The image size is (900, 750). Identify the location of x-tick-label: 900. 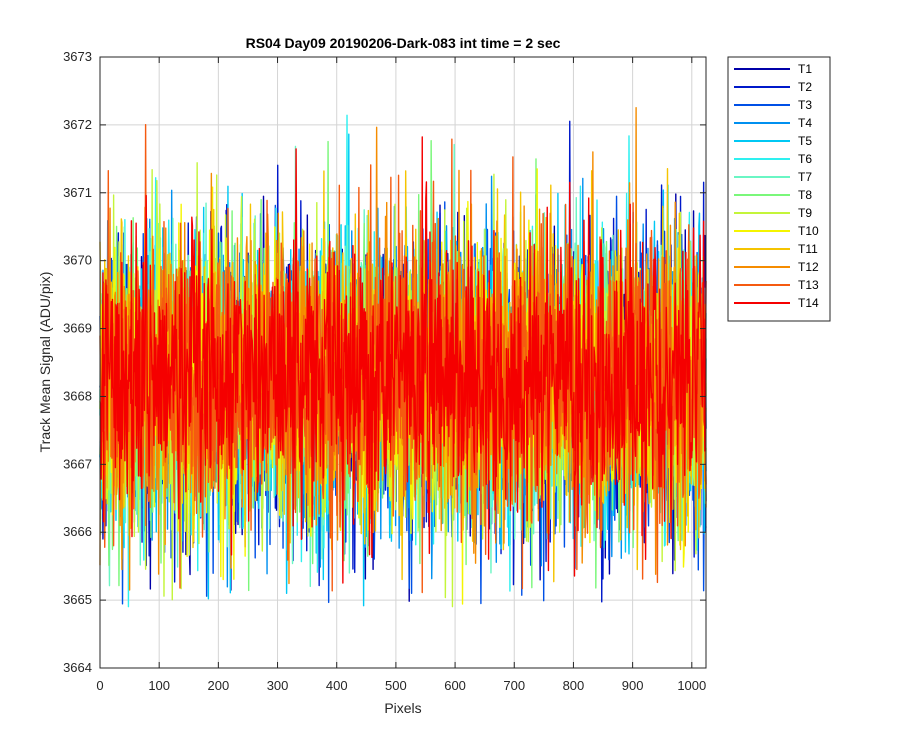
(633, 685).